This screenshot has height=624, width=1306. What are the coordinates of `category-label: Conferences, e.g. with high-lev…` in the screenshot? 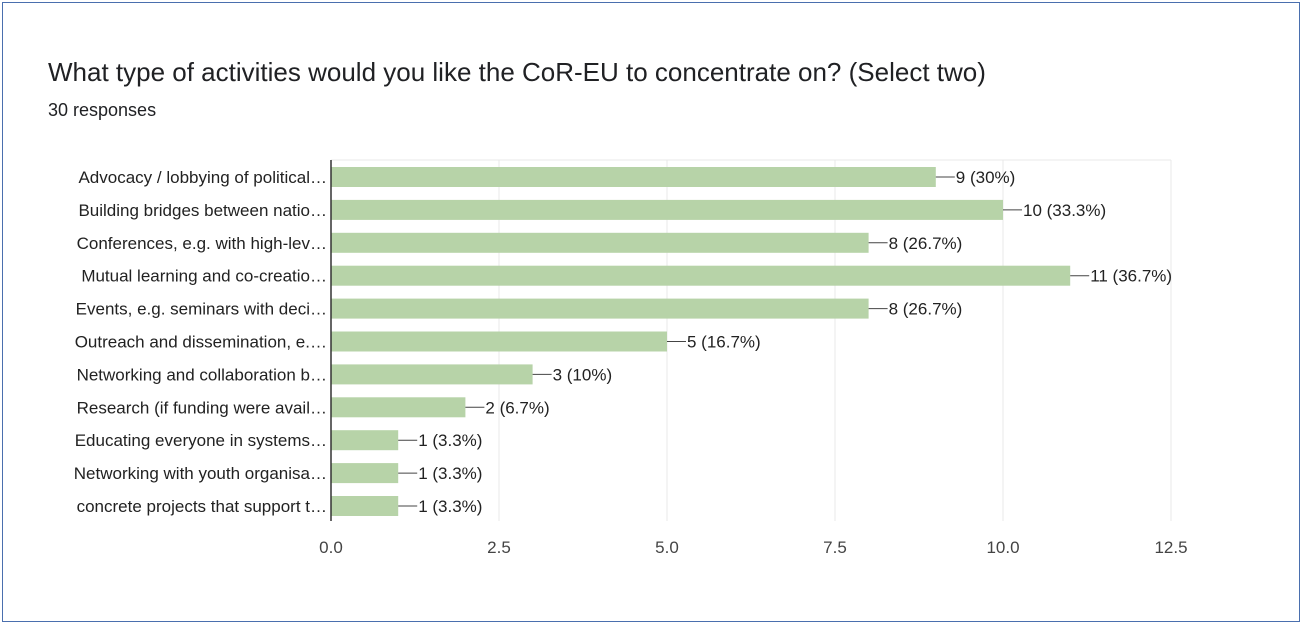 It's located at (202, 243).